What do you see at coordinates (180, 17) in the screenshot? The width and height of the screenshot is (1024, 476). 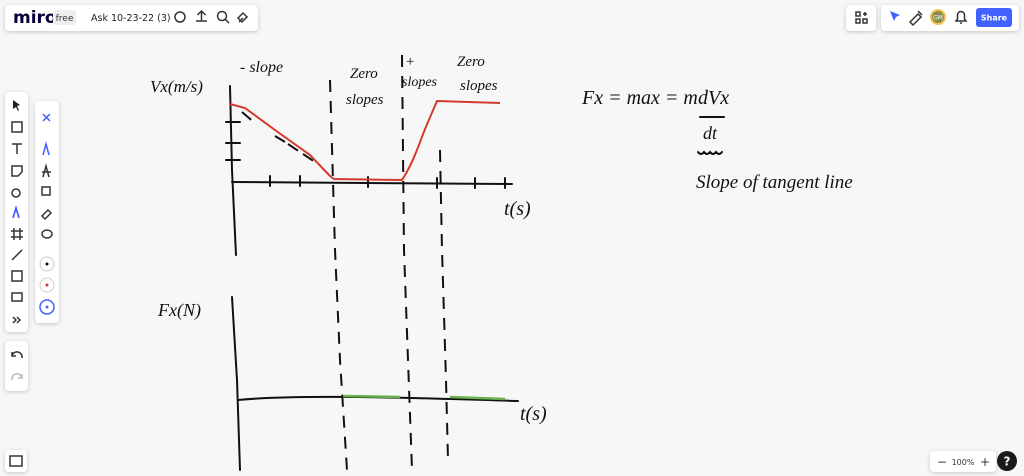 I see `settings-icon` at bounding box center [180, 17].